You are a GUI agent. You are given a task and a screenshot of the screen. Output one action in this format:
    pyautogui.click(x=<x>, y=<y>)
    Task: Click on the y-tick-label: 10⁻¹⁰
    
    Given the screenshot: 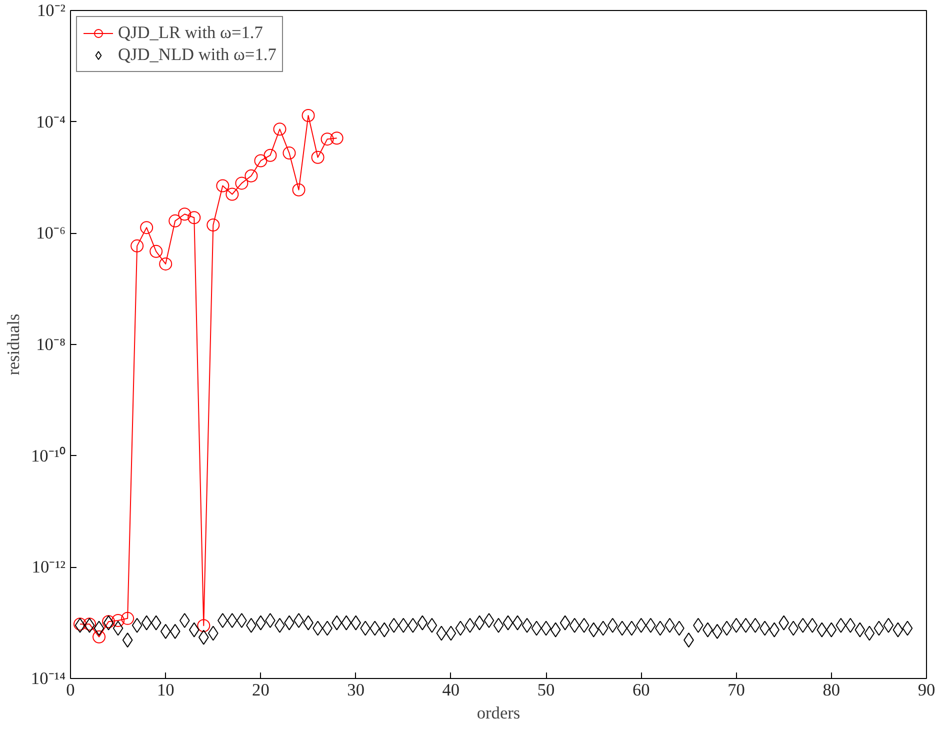 What is the action you would take?
    pyautogui.click(x=48, y=456)
    